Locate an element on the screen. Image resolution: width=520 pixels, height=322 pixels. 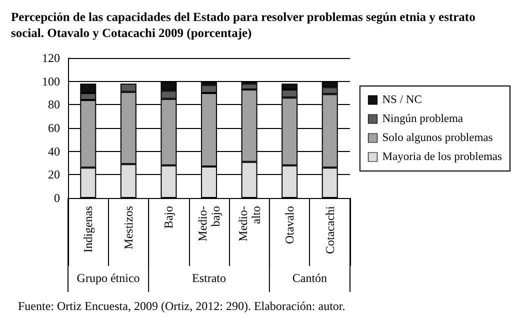
y-tick-label: 20 is located at coordinates (54, 175).